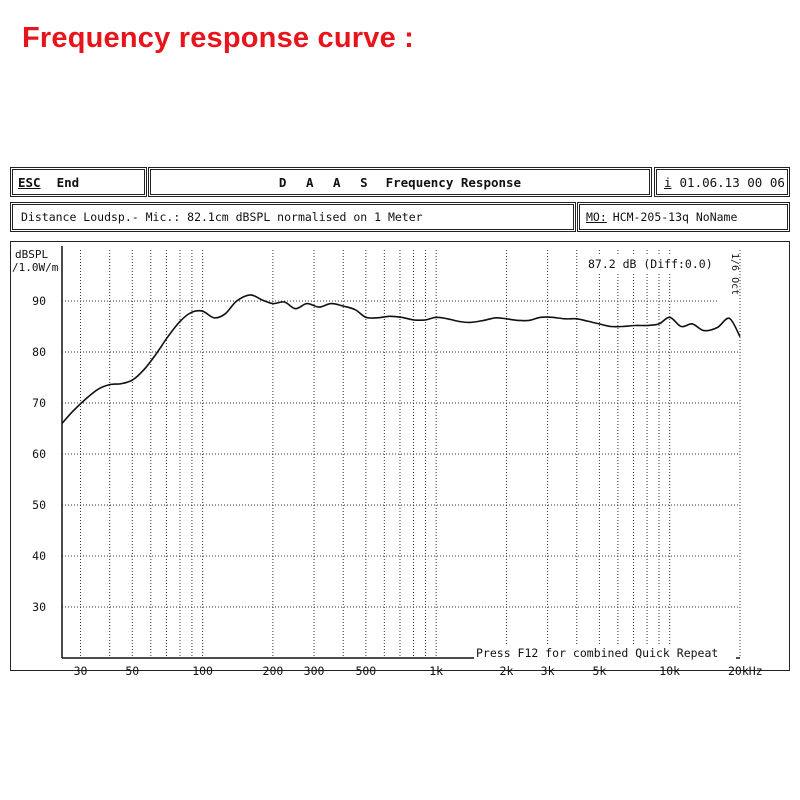 The width and height of the screenshot is (800, 800). I want to click on y-tick-label: 70, so click(39, 403).